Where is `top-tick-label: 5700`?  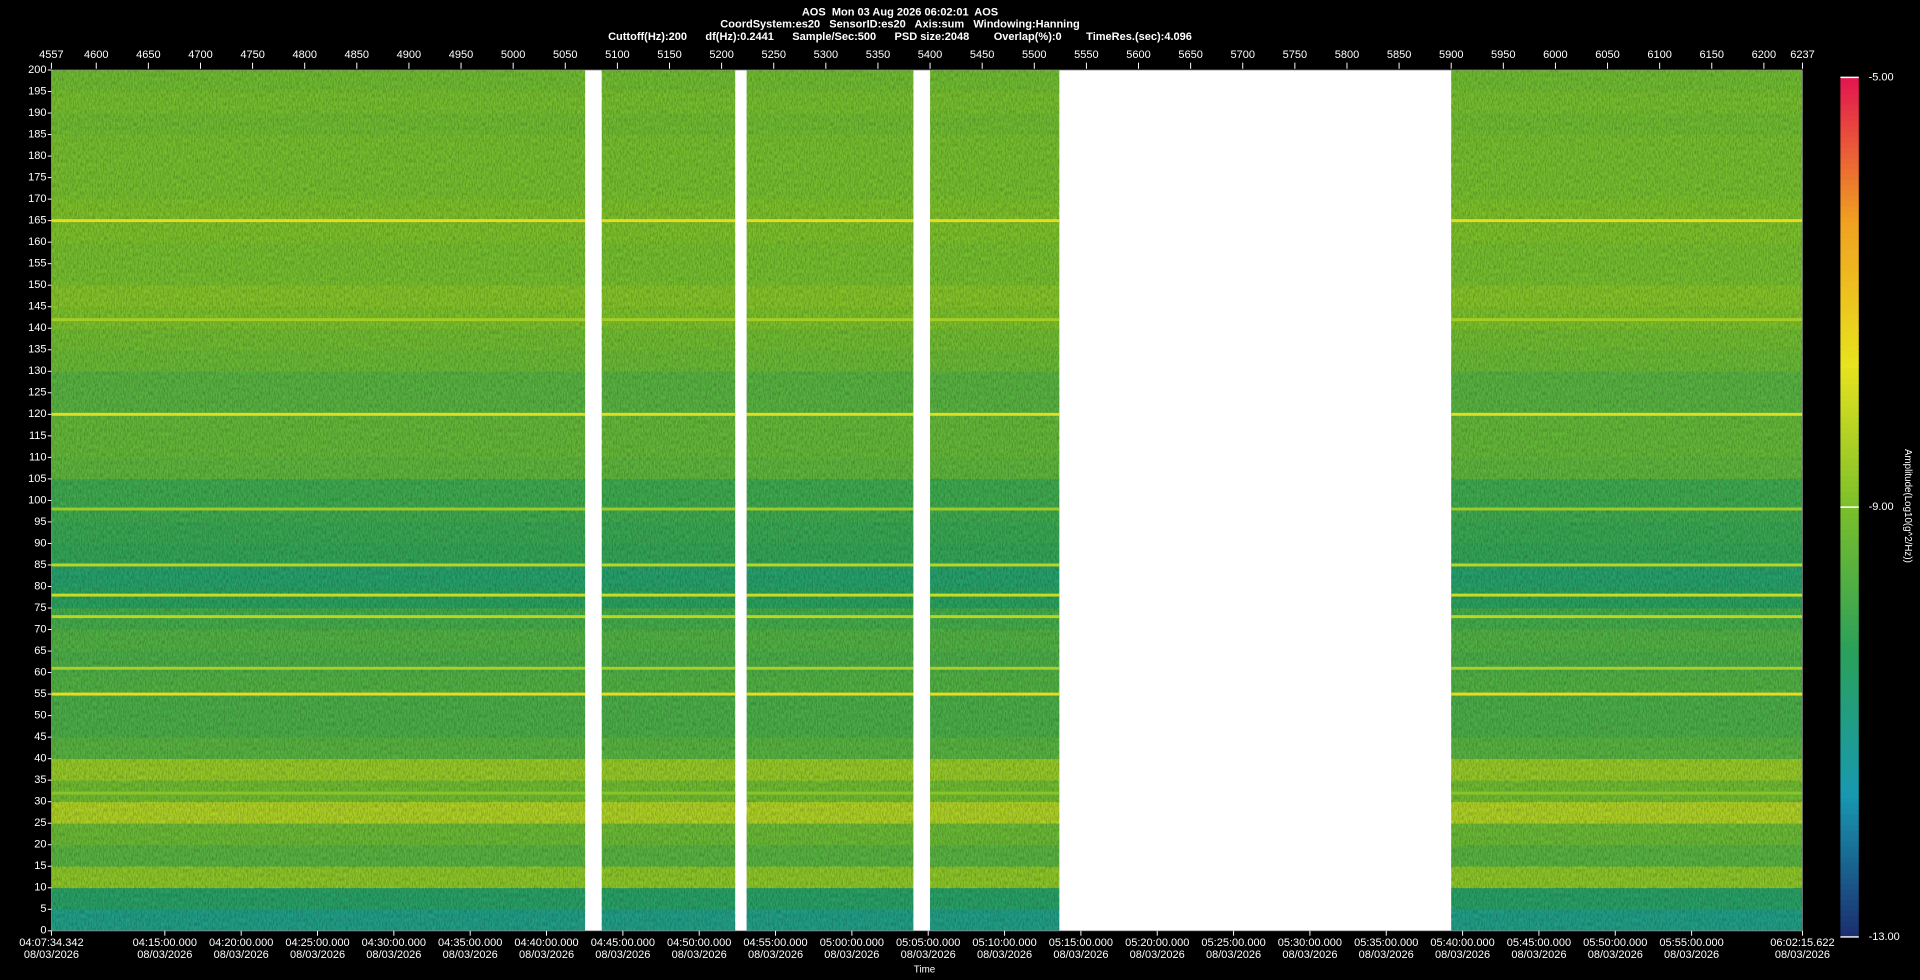
top-tick-label: 5700 is located at coordinates (1242, 55).